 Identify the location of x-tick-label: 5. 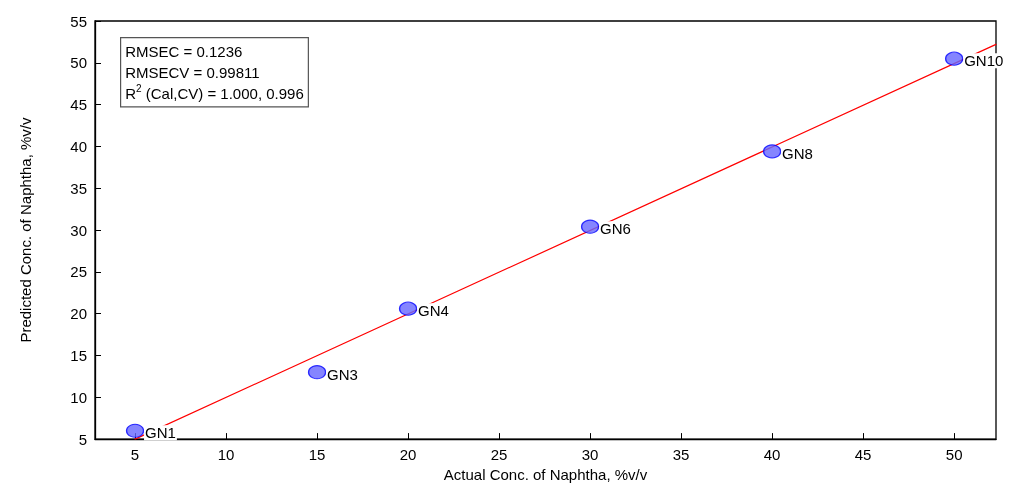
(135, 455).